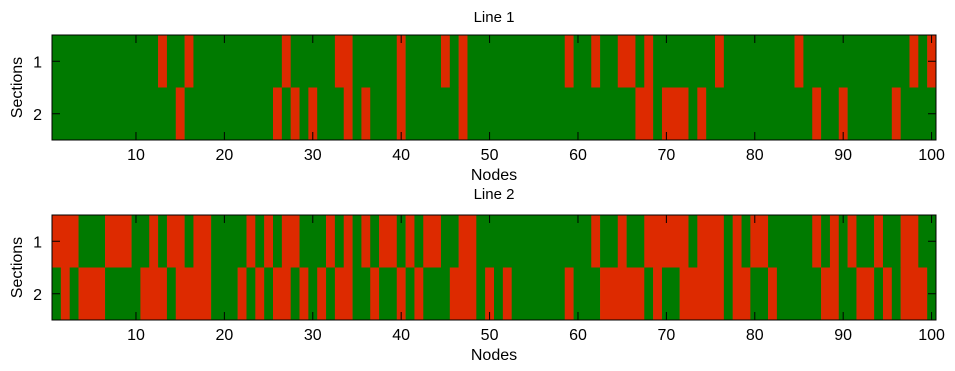 The width and height of the screenshot is (955, 371). Describe the element at coordinates (494, 194) in the screenshot. I see `chart-title-line-2: Line 2` at that location.